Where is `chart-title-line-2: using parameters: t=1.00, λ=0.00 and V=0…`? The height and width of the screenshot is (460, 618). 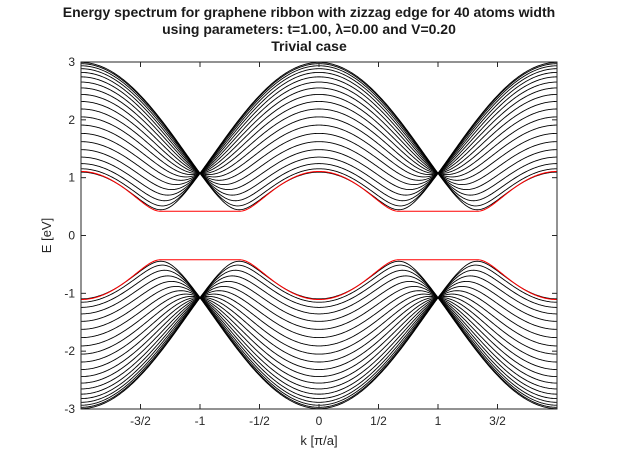 chart-title-line-2: using parameters: t=1.00, λ=0.00 and V=0… is located at coordinates (309, 29).